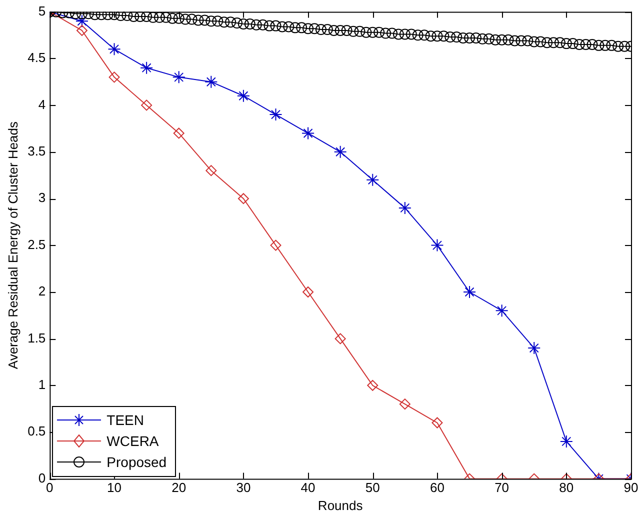 This screenshot has width=643, height=516. What do you see at coordinates (12, 245) in the screenshot?
I see `y-axis-title: Average Residual Energy of Cluster Heads` at bounding box center [12, 245].